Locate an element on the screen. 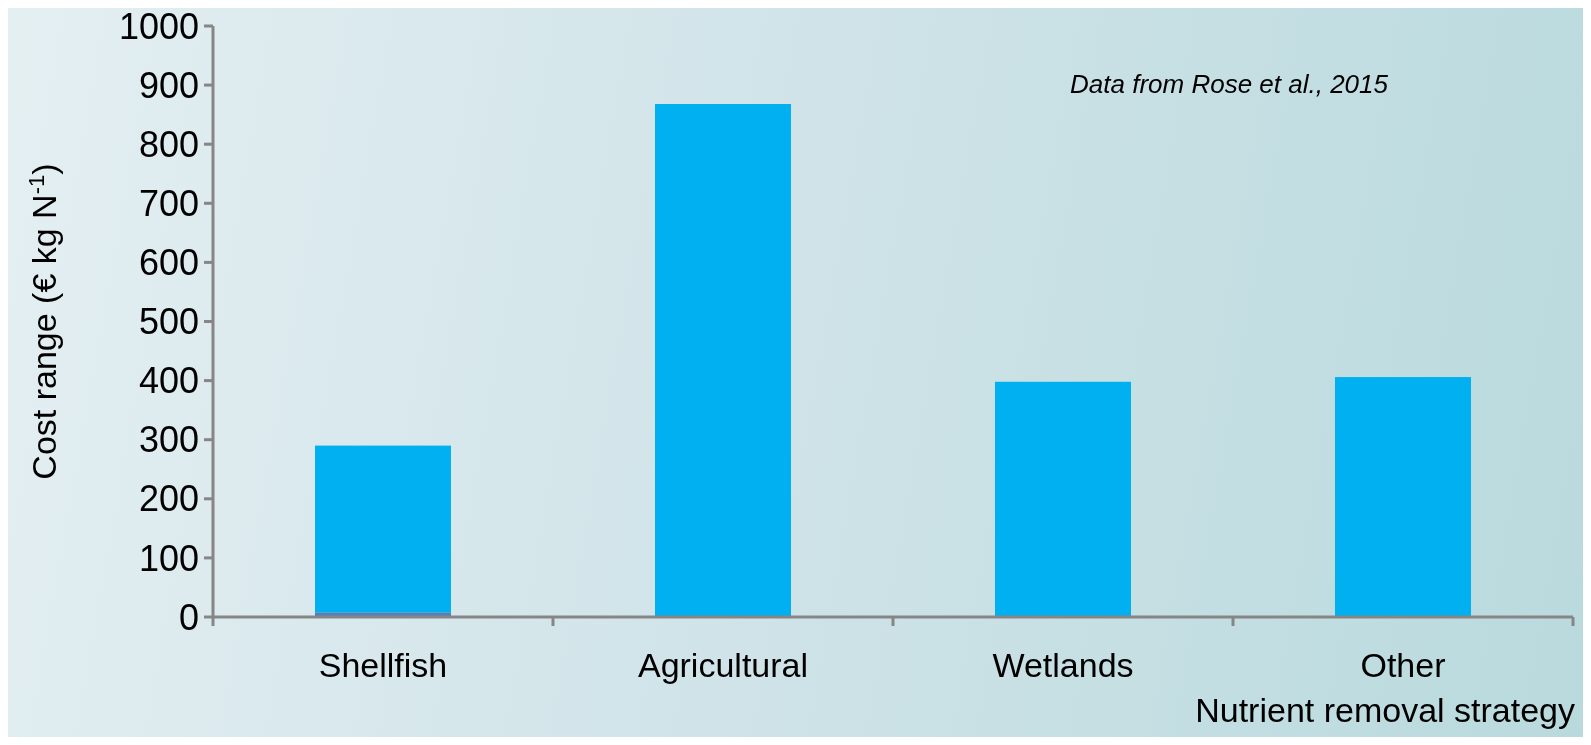  y-tick-label: 800 is located at coordinates (168, 144).